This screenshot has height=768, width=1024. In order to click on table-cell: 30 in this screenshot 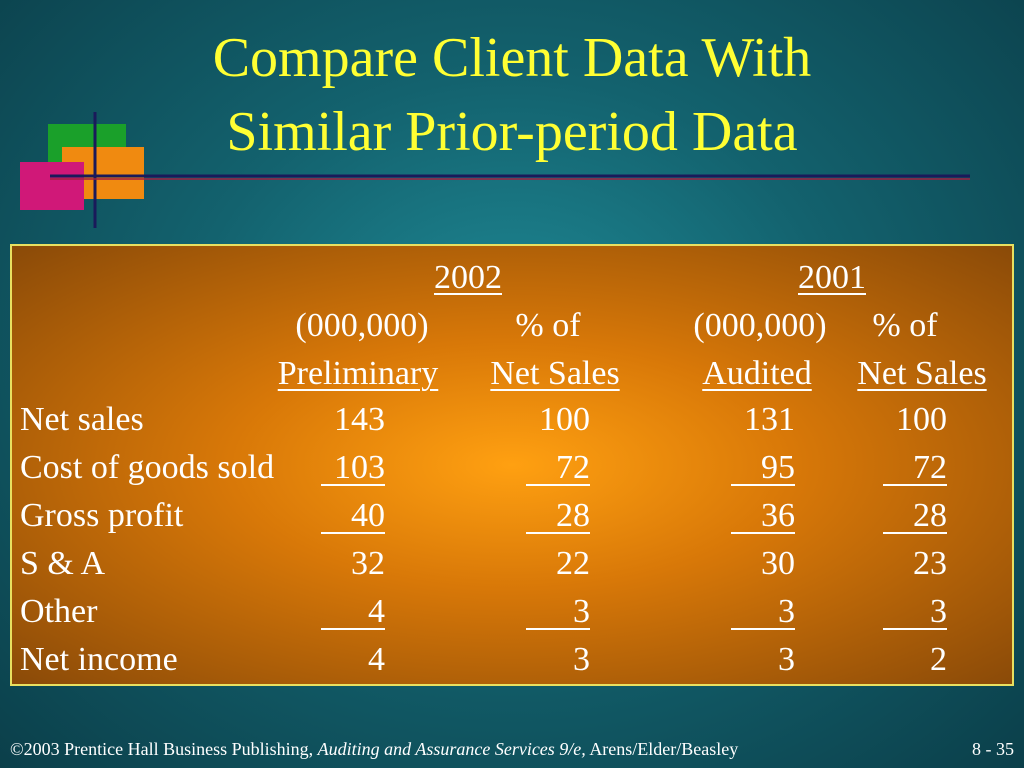, I will do `click(778, 563)`.